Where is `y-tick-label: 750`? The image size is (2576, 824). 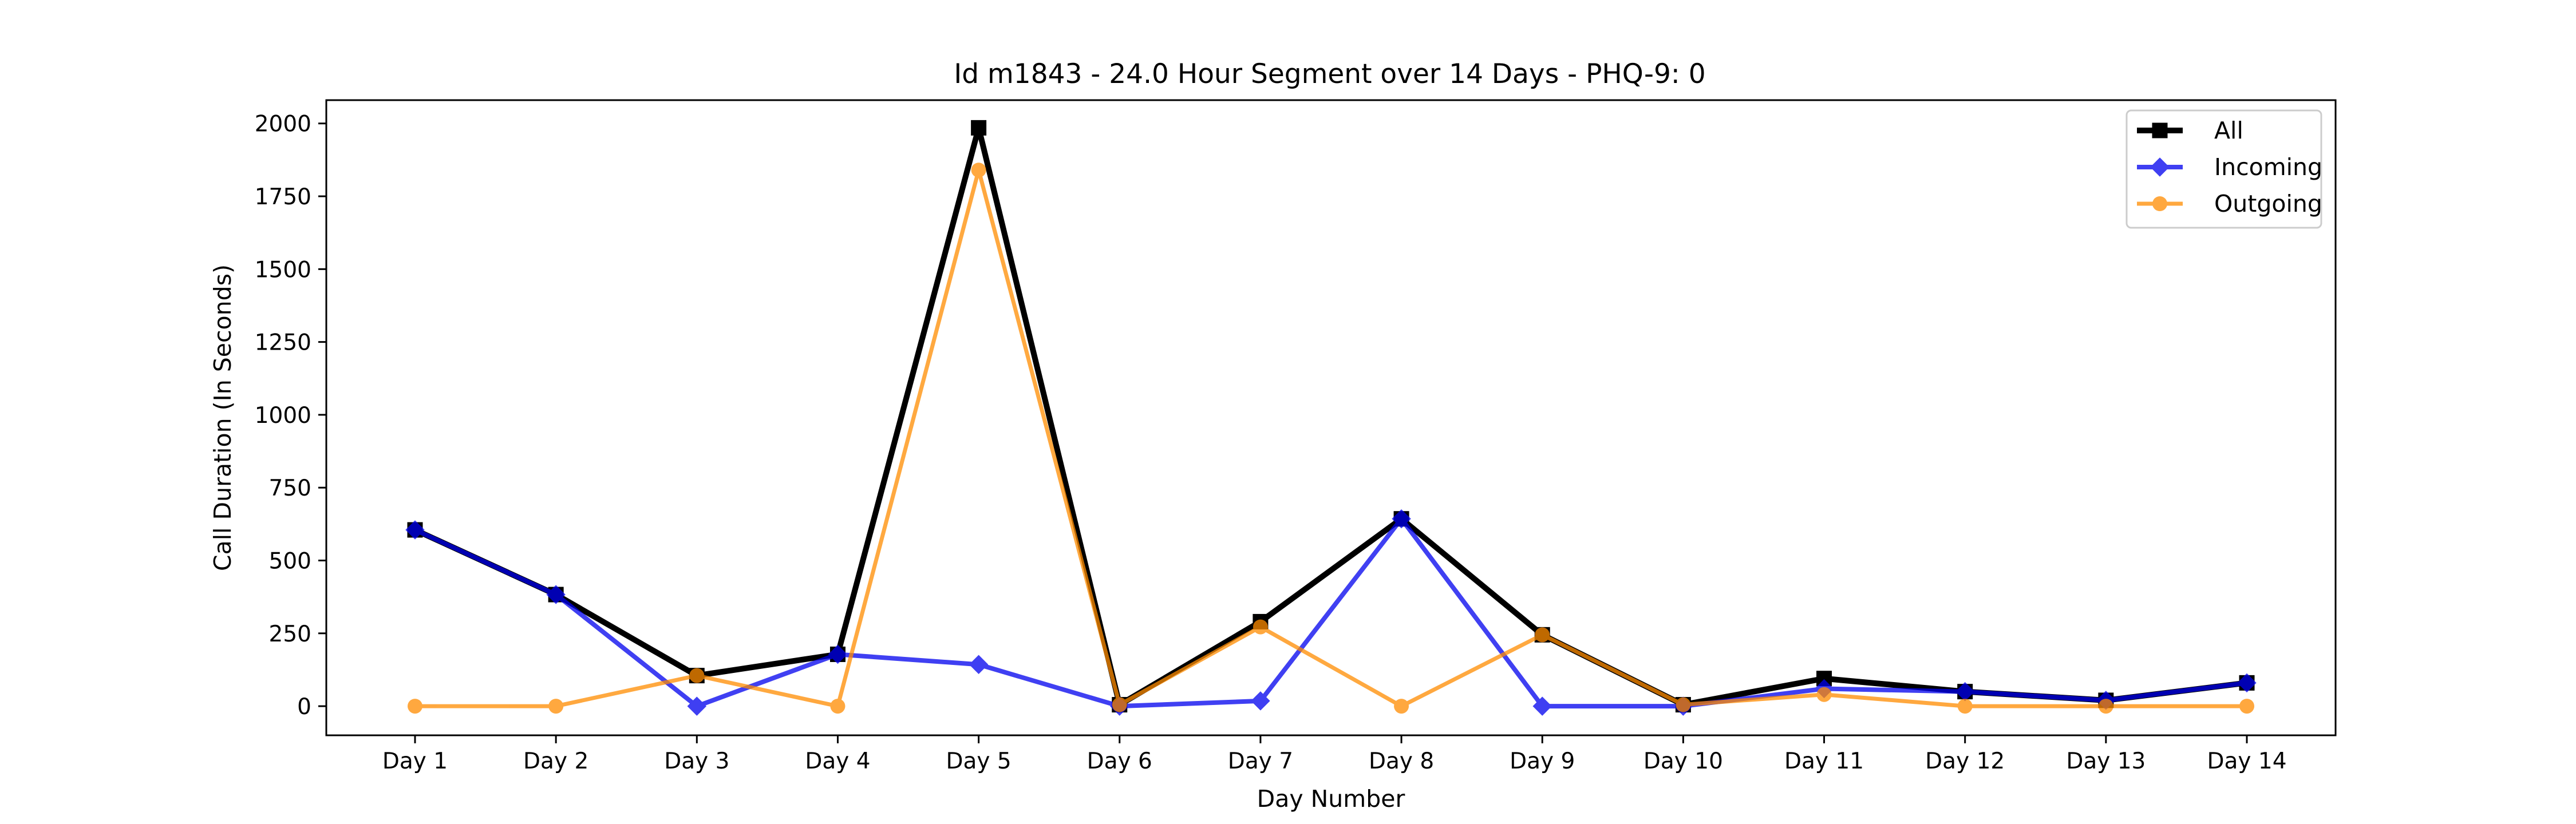
y-tick-label: 750 is located at coordinates (290, 488).